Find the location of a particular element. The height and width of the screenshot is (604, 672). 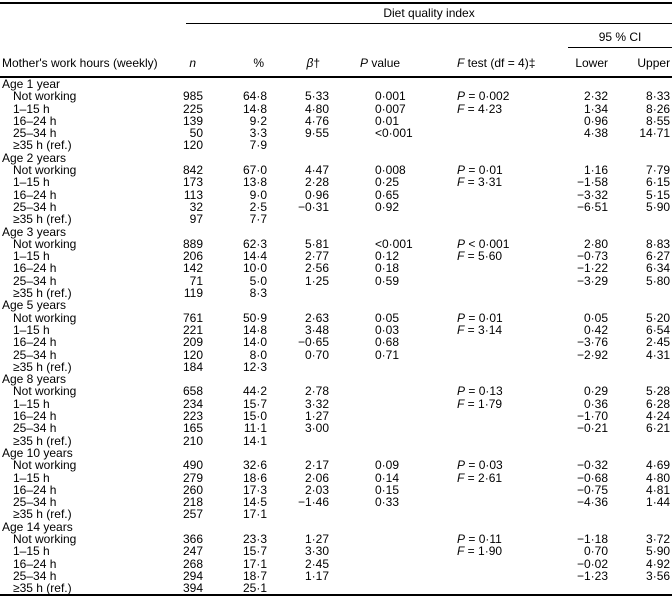

cell-ci-upper: 5·28 is located at coordinates (658, 391).